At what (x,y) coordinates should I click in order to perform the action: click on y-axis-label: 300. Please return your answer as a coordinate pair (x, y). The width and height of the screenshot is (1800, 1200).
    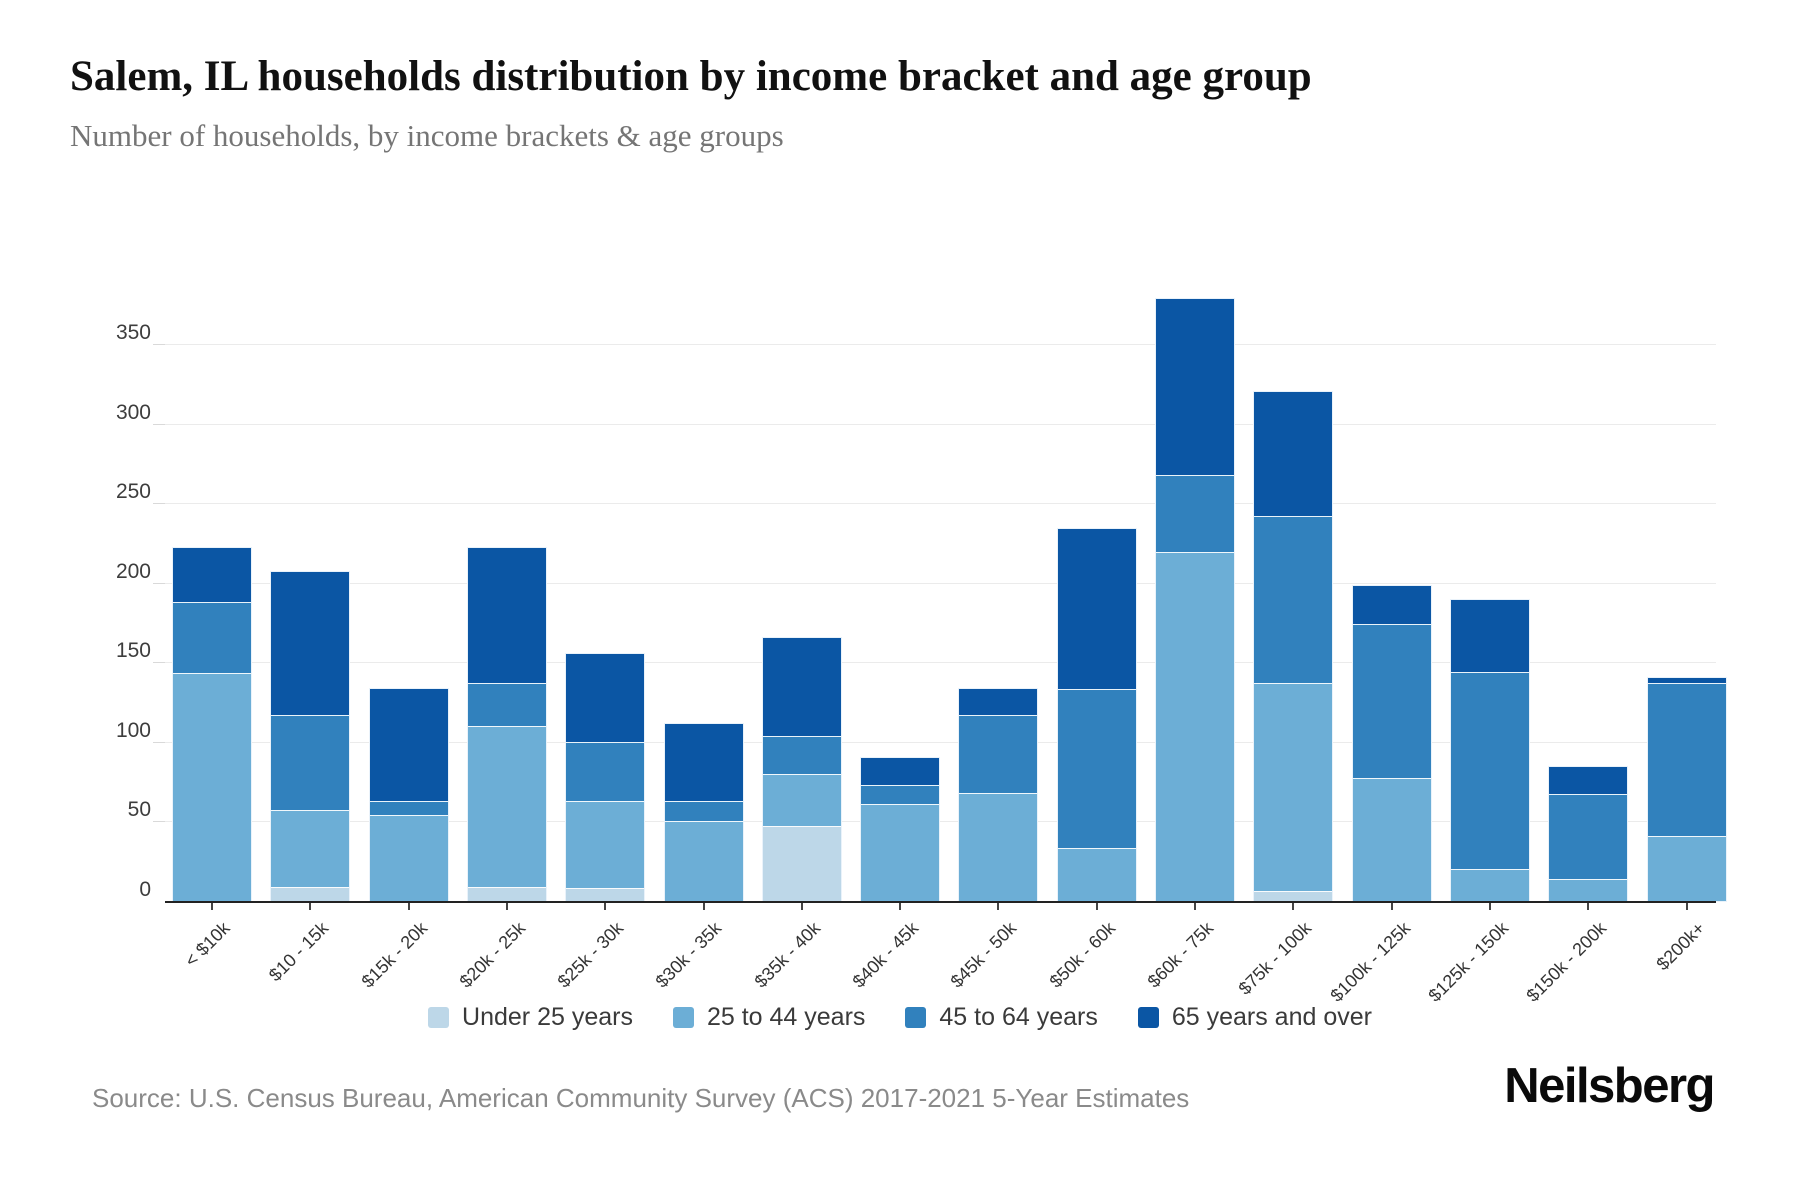
    Looking at the image, I should click on (133, 412).